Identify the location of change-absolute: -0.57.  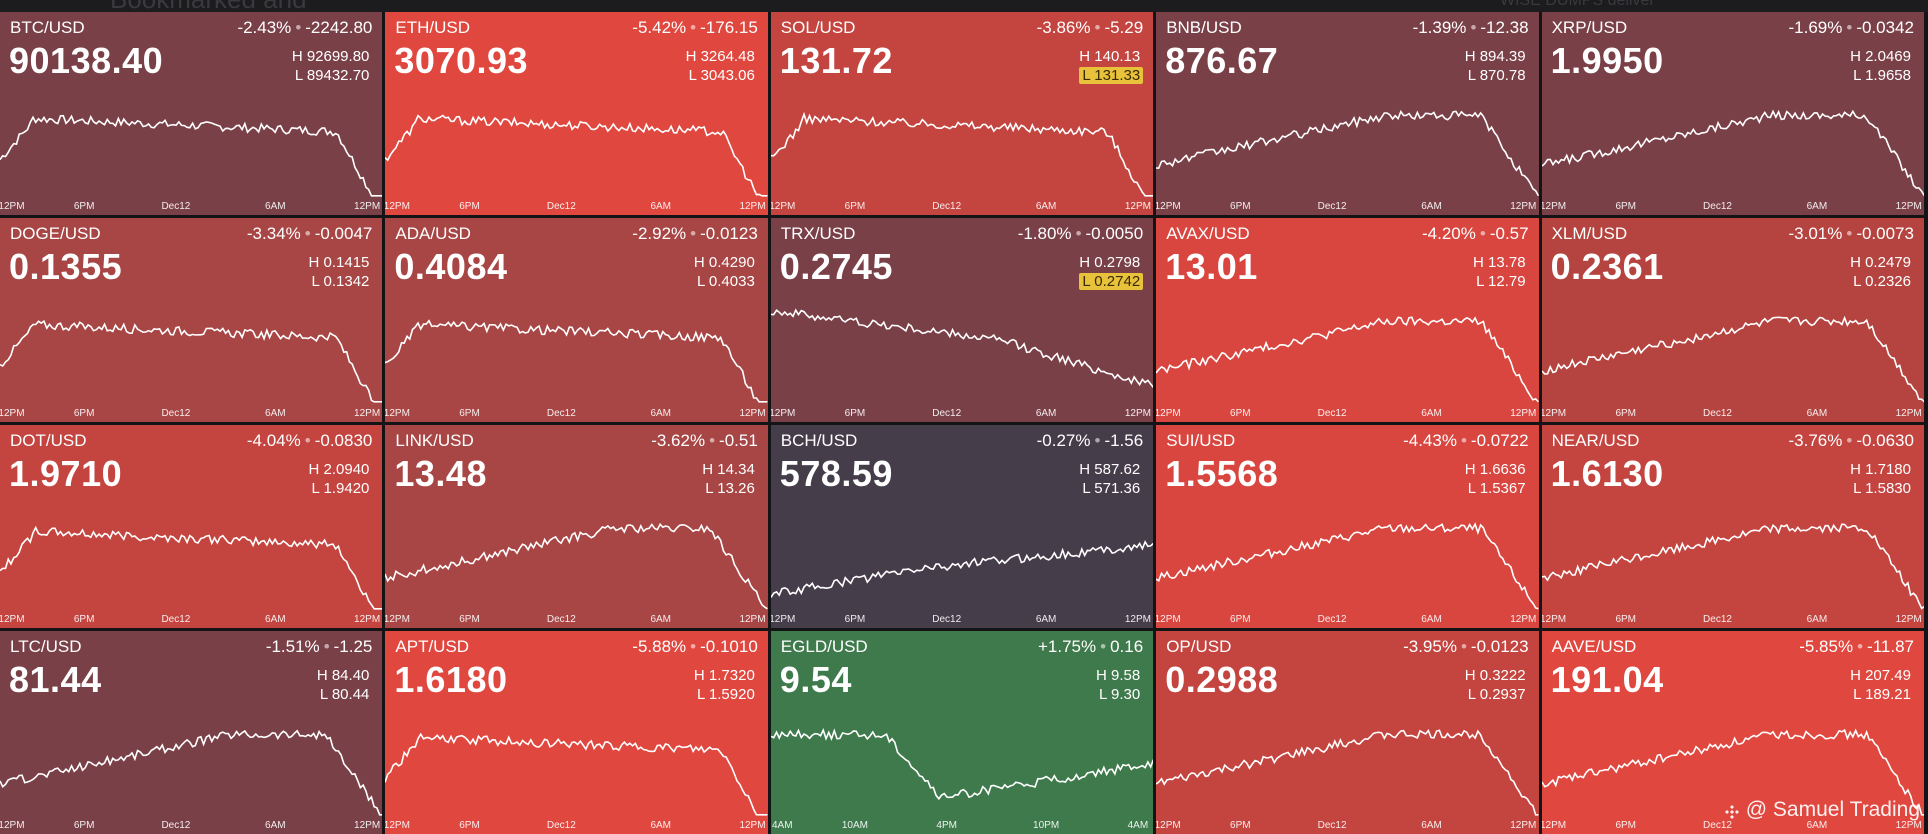
(1509, 234).